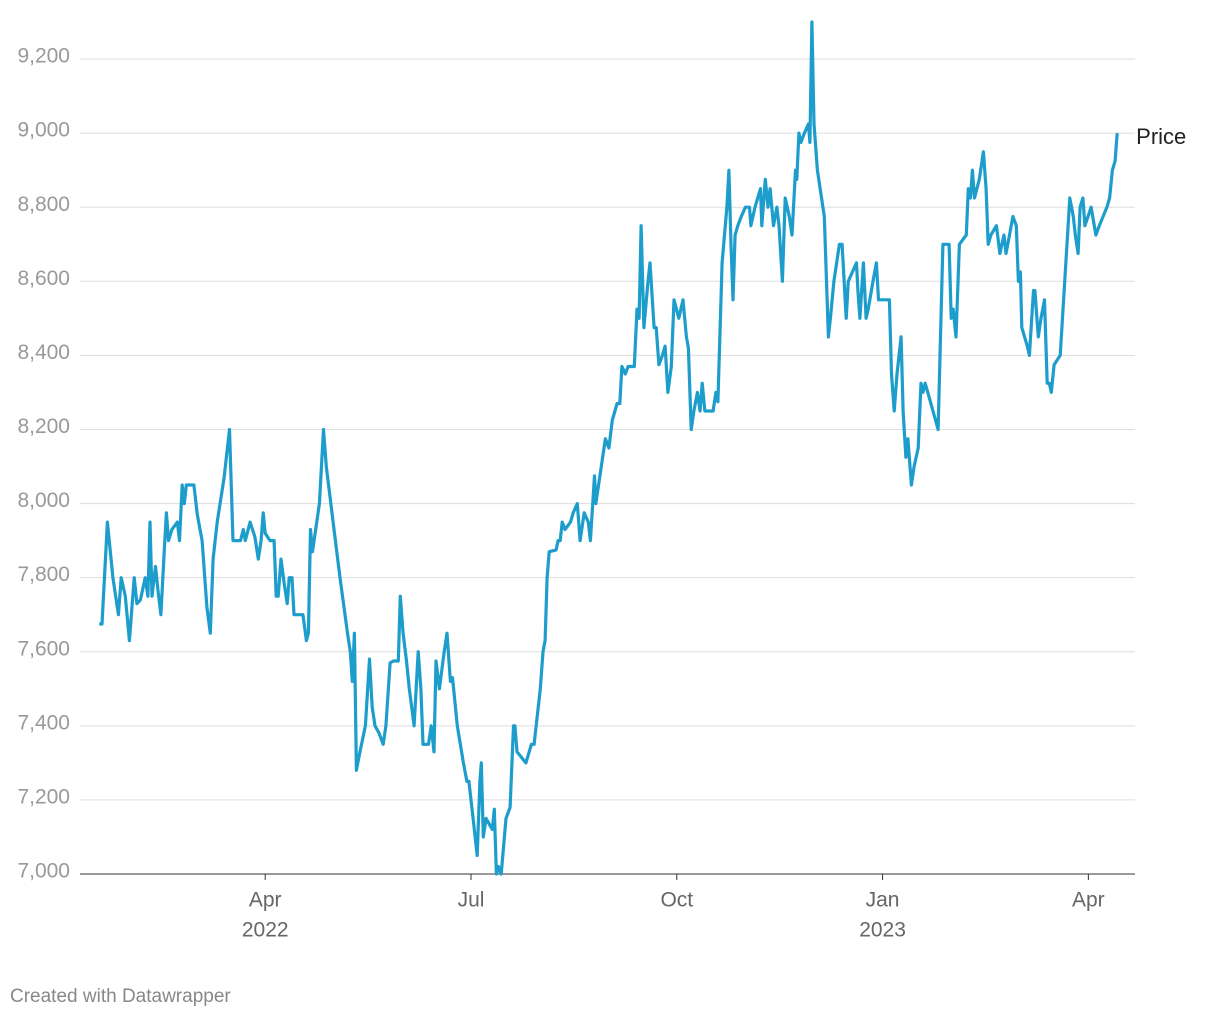  What do you see at coordinates (43, 871) in the screenshot?
I see `y-tick-label: 7,000` at bounding box center [43, 871].